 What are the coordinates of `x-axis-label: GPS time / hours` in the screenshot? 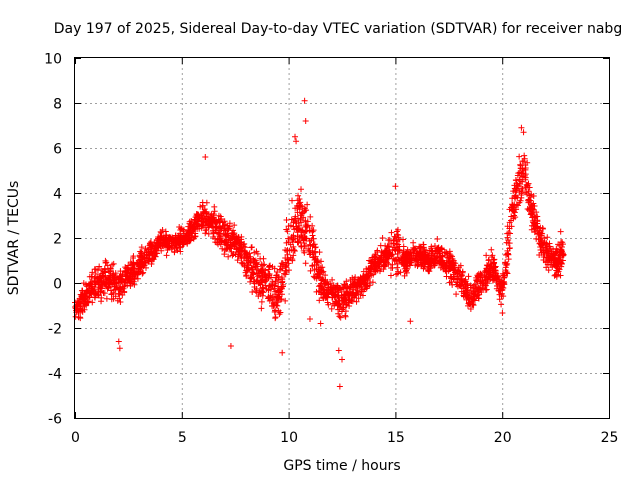 It's located at (341, 466).